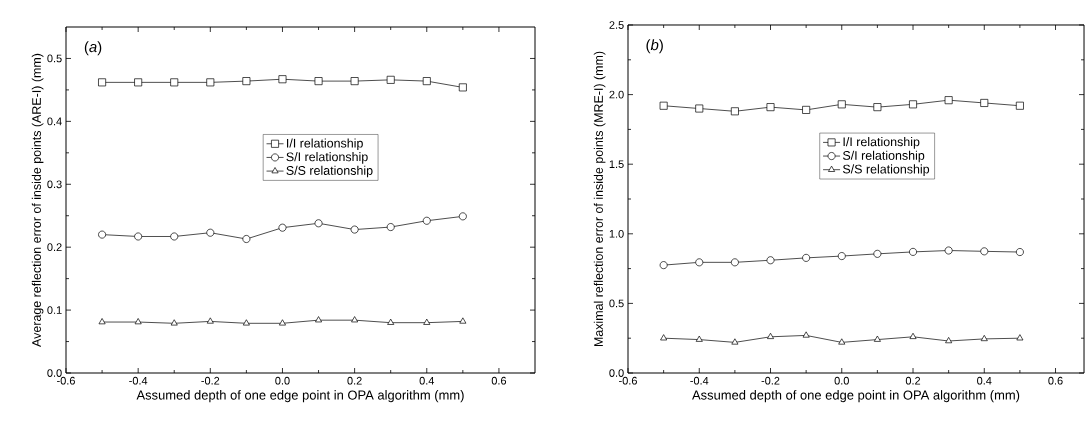 The height and width of the screenshot is (430, 1088). I want to click on annotation: (b), so click(654, 46).